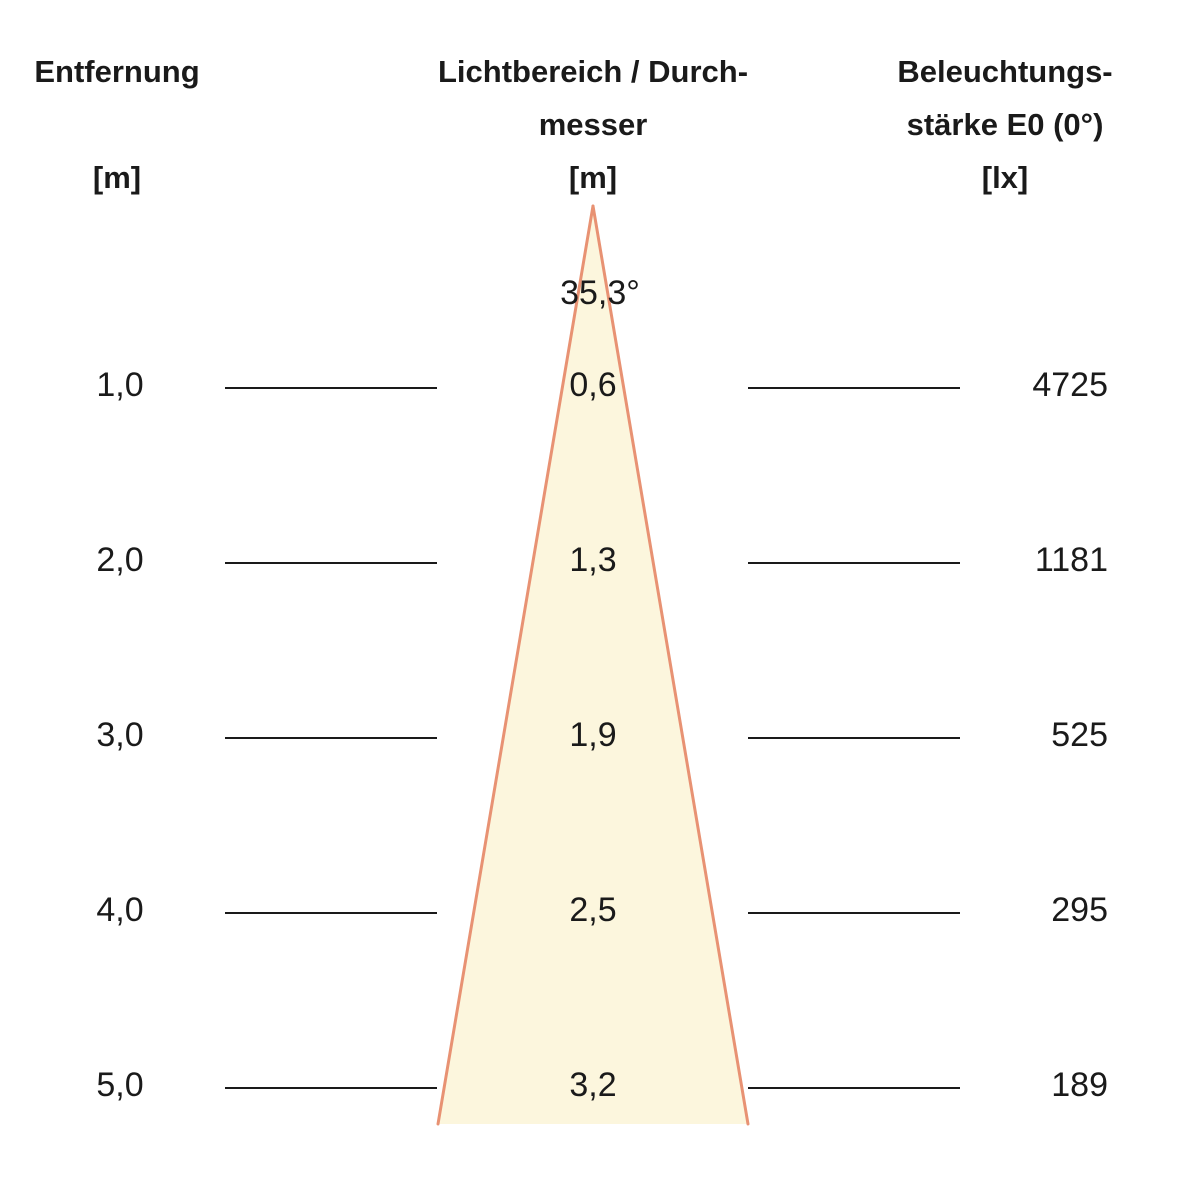 The height and width of the screenshot is (1182, 1182). What do you see at coordinates (593, 105) in the screenshot?
I see `column-header-beam: Lichtbereich / Durch- messer [m]` at bounding box center [593, 105].